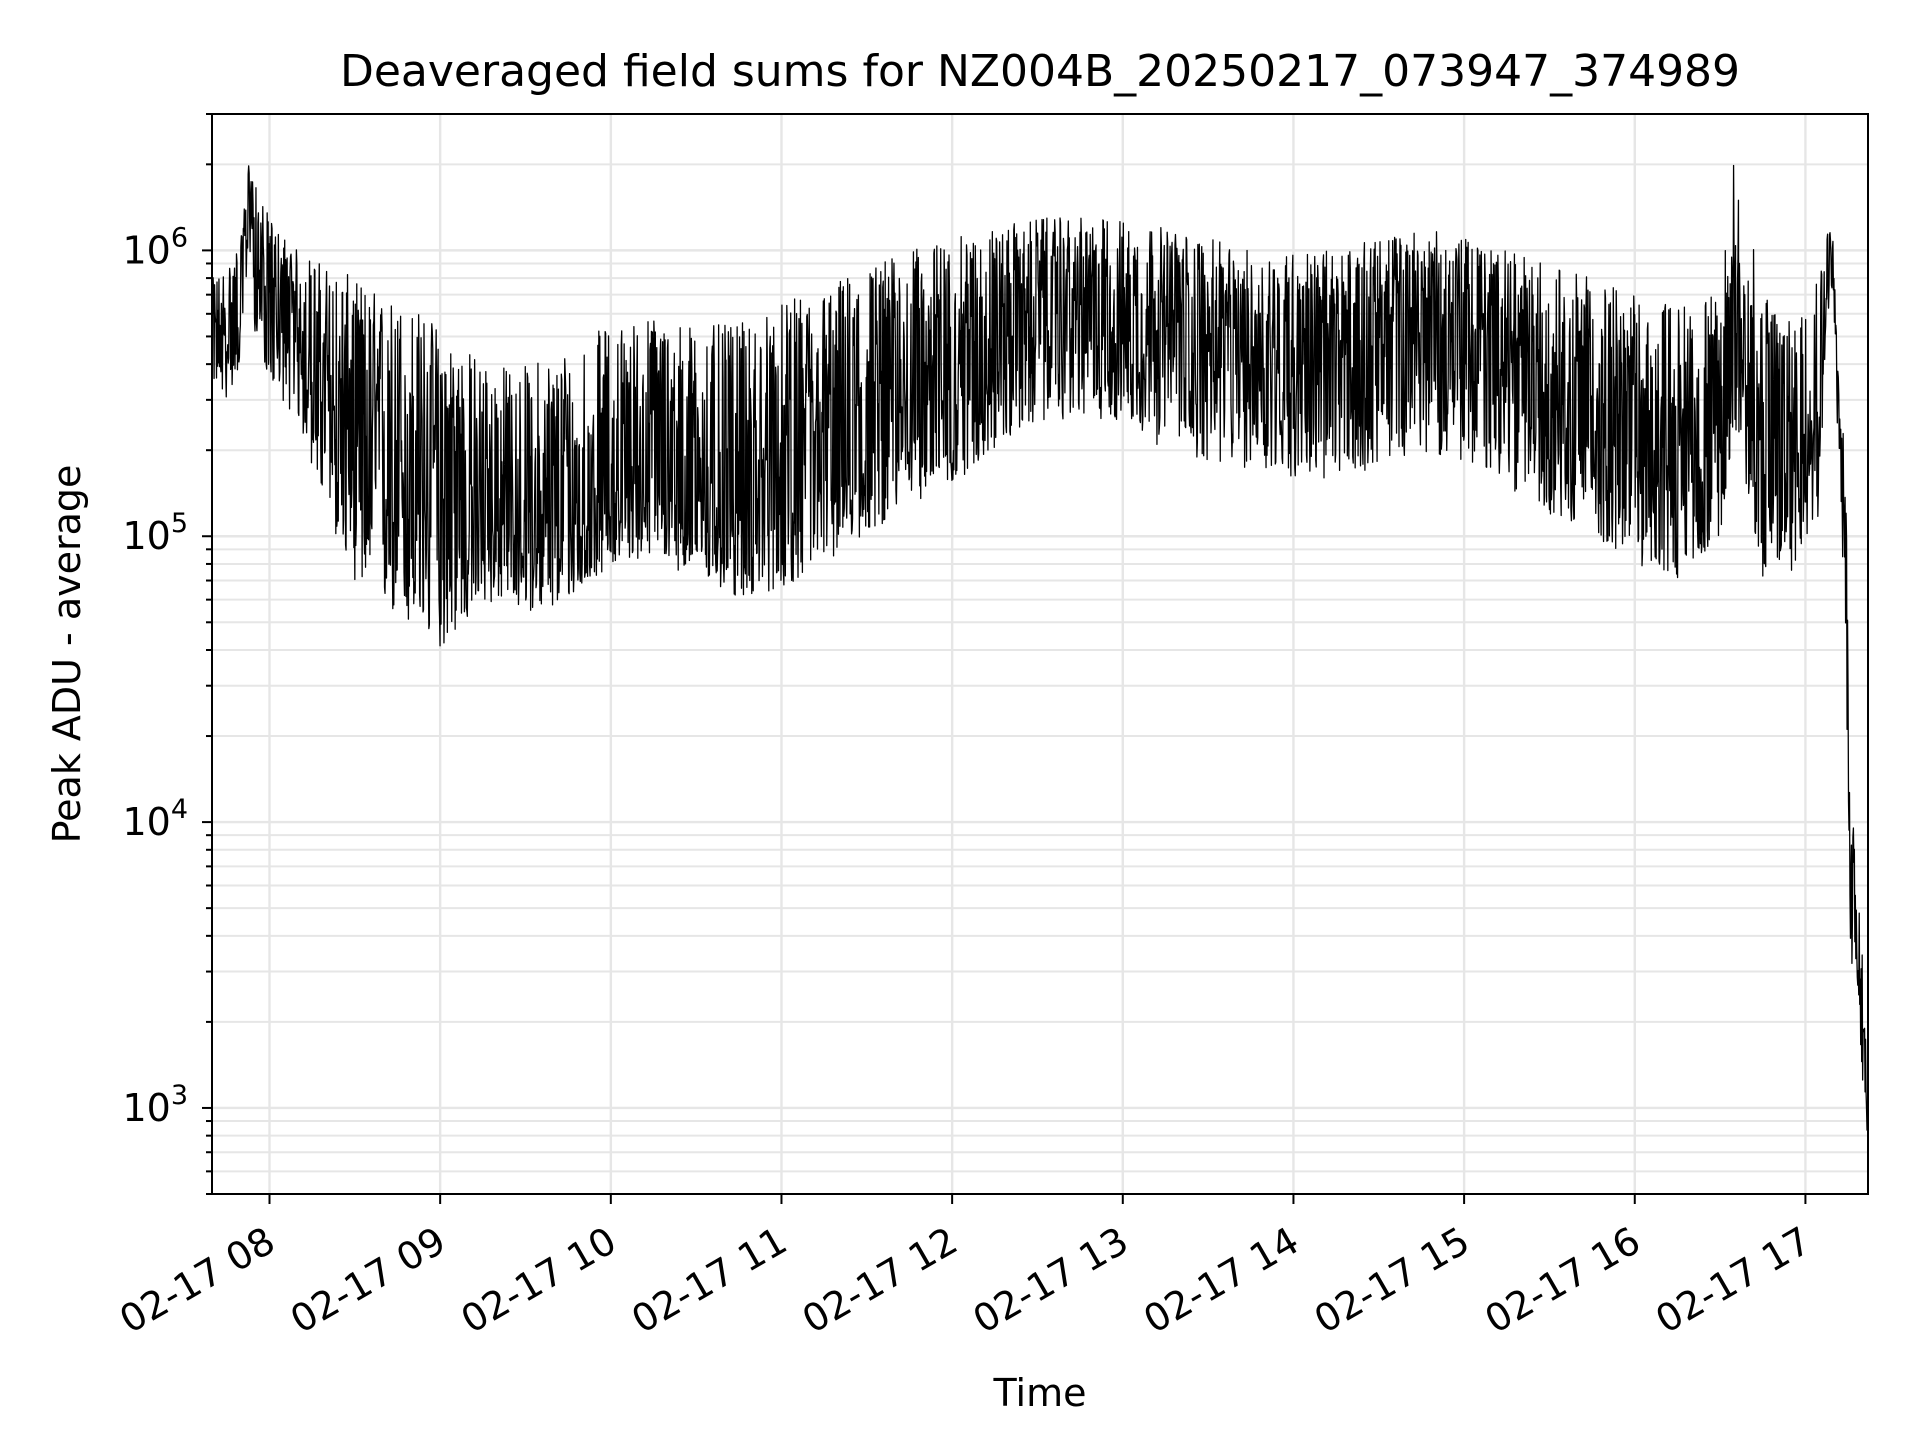 This screenshot has height=1440, width=1920. I want to click on y-tick-label: 106, so click(155, 247).